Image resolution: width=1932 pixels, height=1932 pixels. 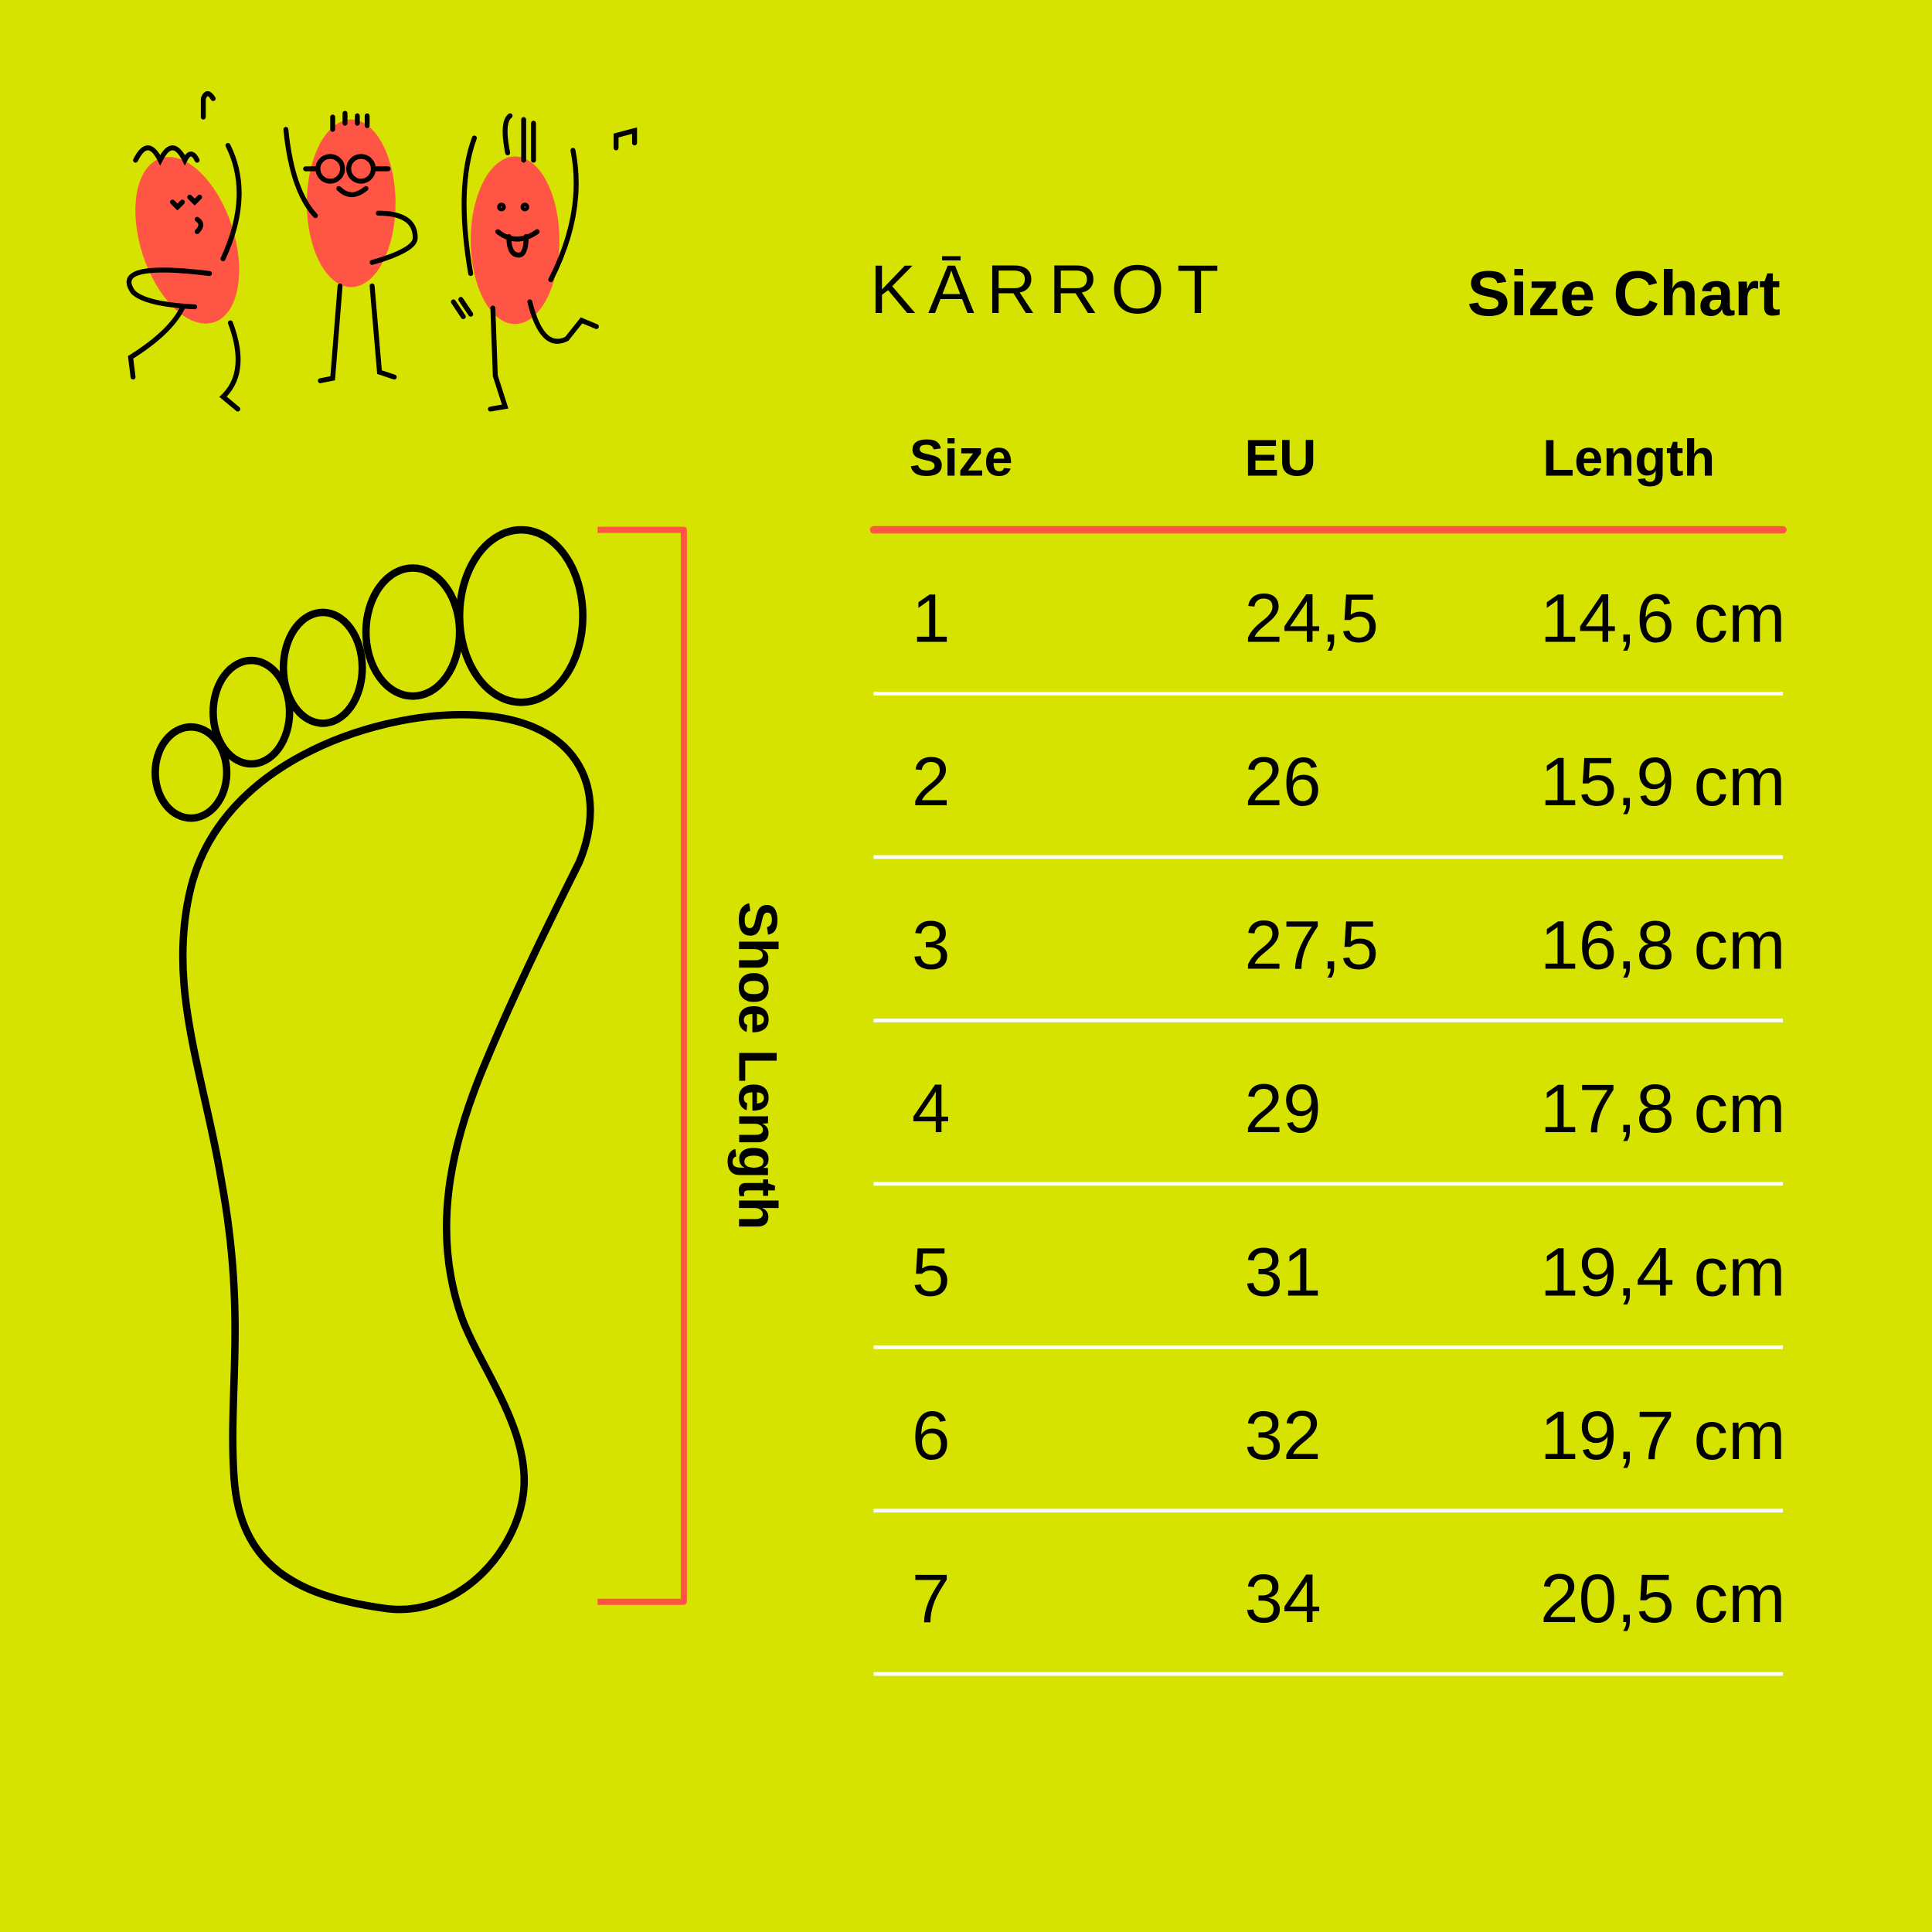 I want to click on dancing-characters-illustration, so click(x=382, y=252).